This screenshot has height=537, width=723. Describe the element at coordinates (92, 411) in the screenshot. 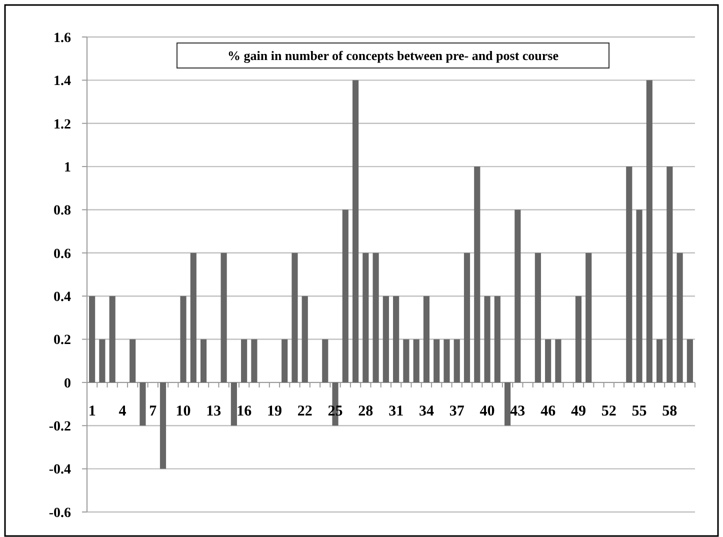

I see `x-tick-label: 1` at that location.